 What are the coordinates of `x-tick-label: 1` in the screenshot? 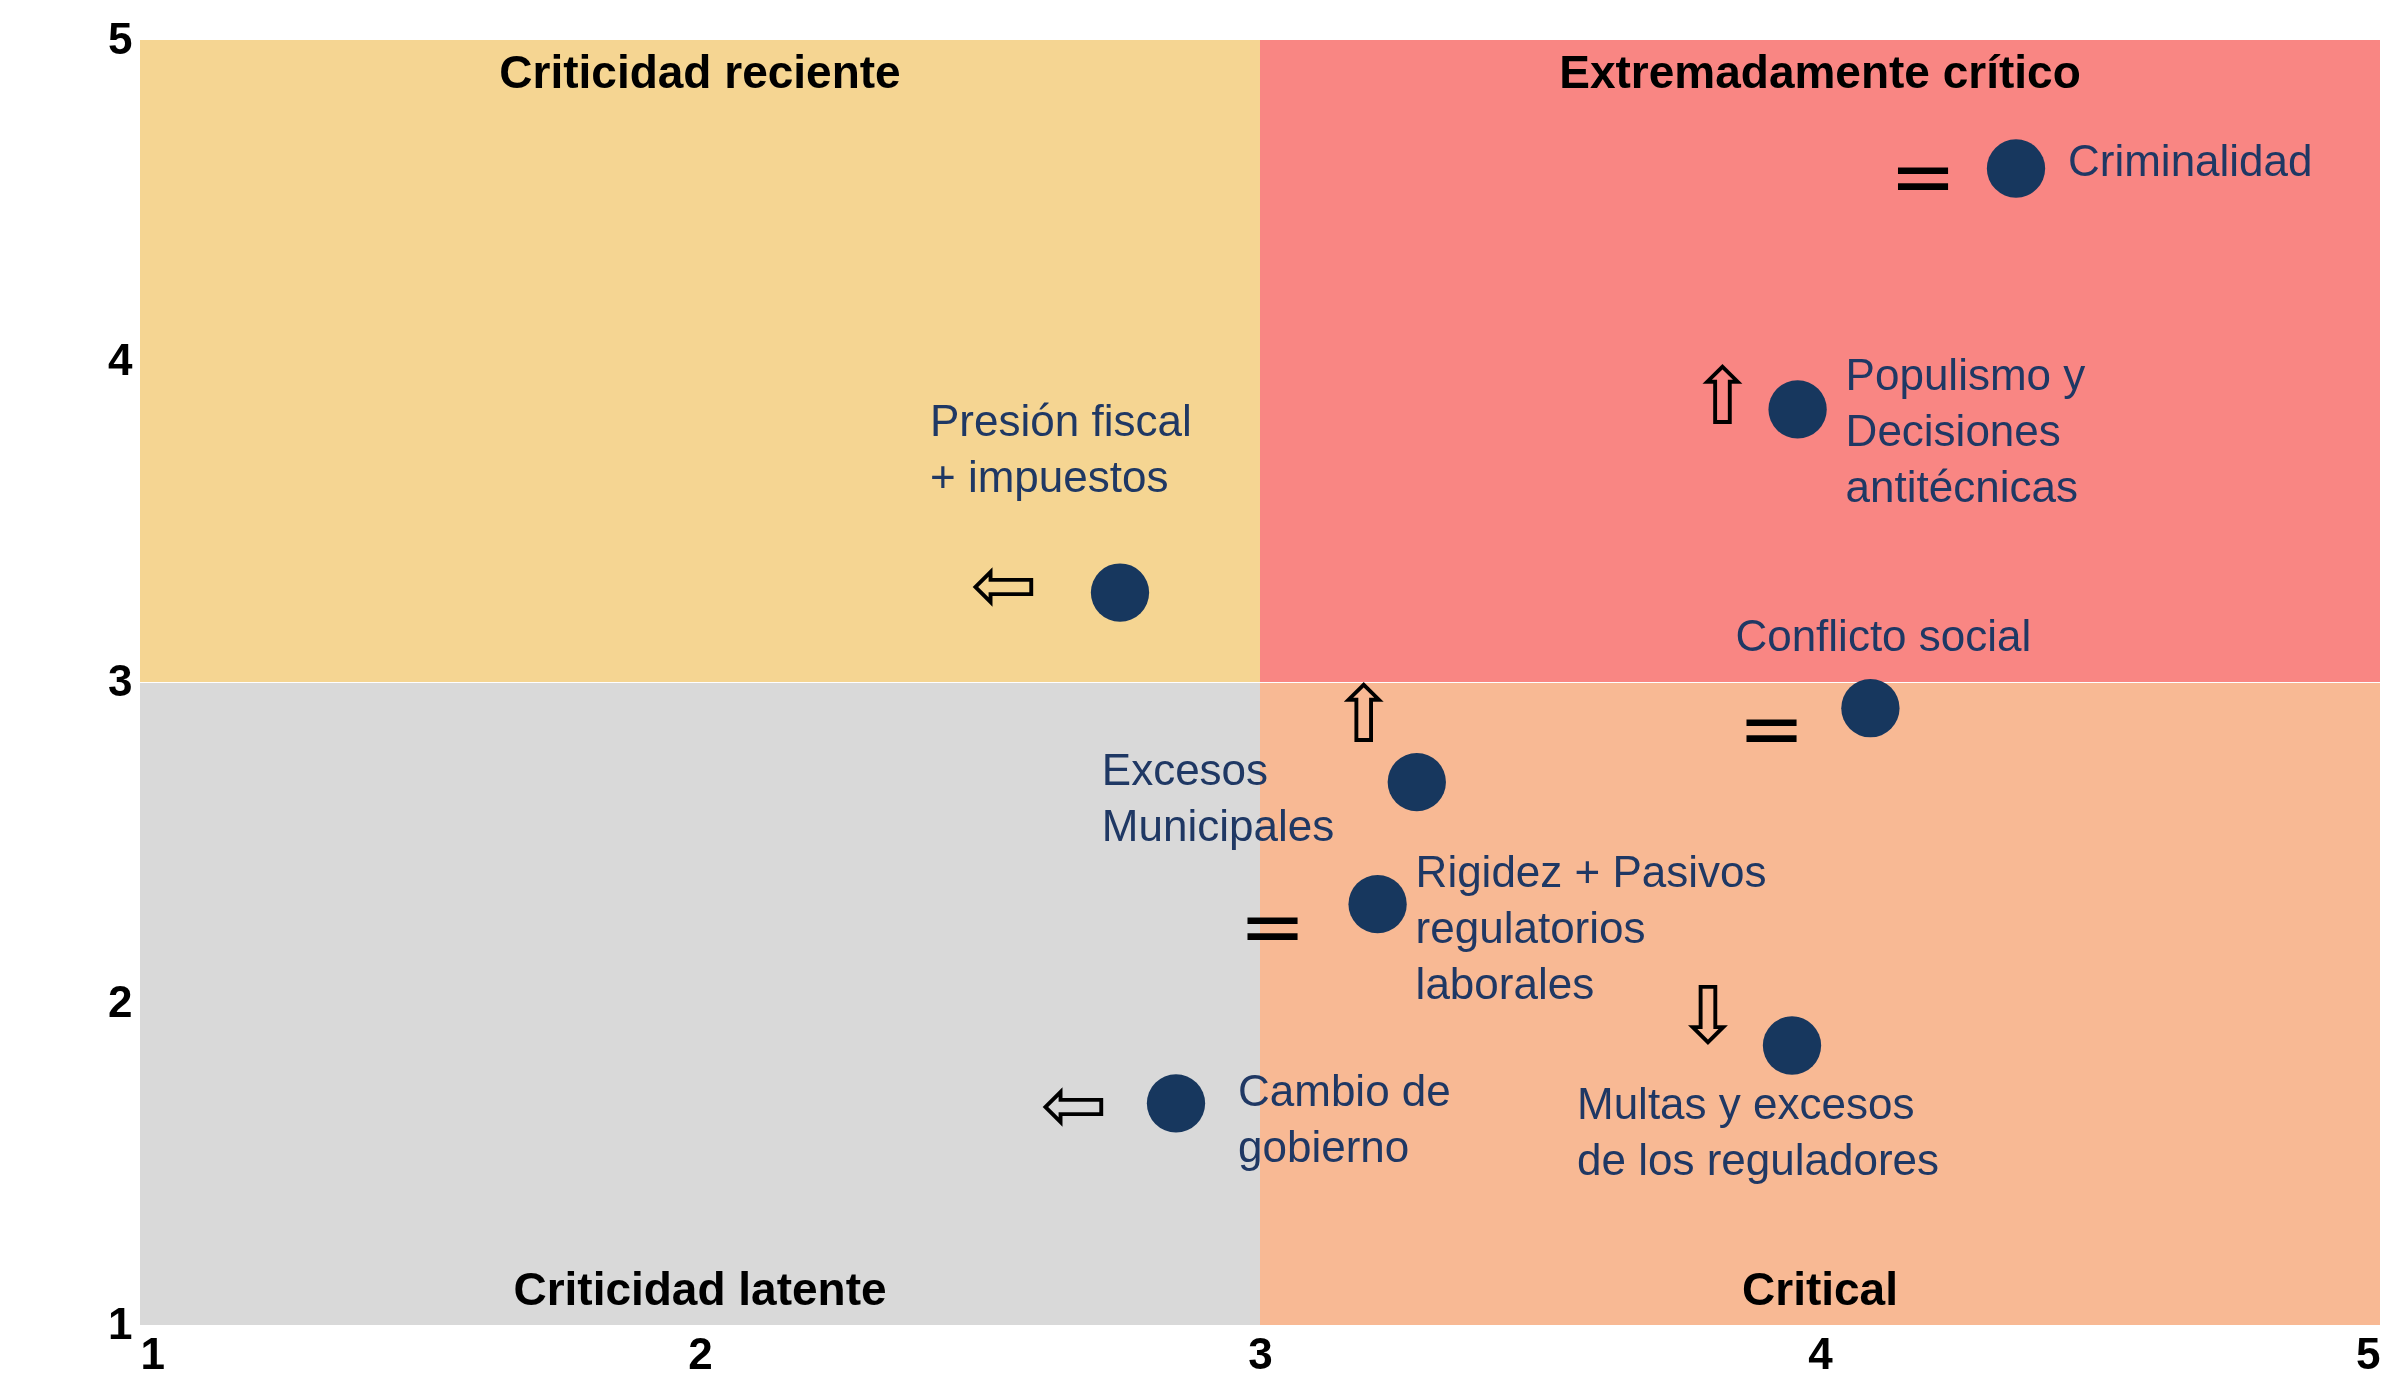 It's located at (152, 1353).